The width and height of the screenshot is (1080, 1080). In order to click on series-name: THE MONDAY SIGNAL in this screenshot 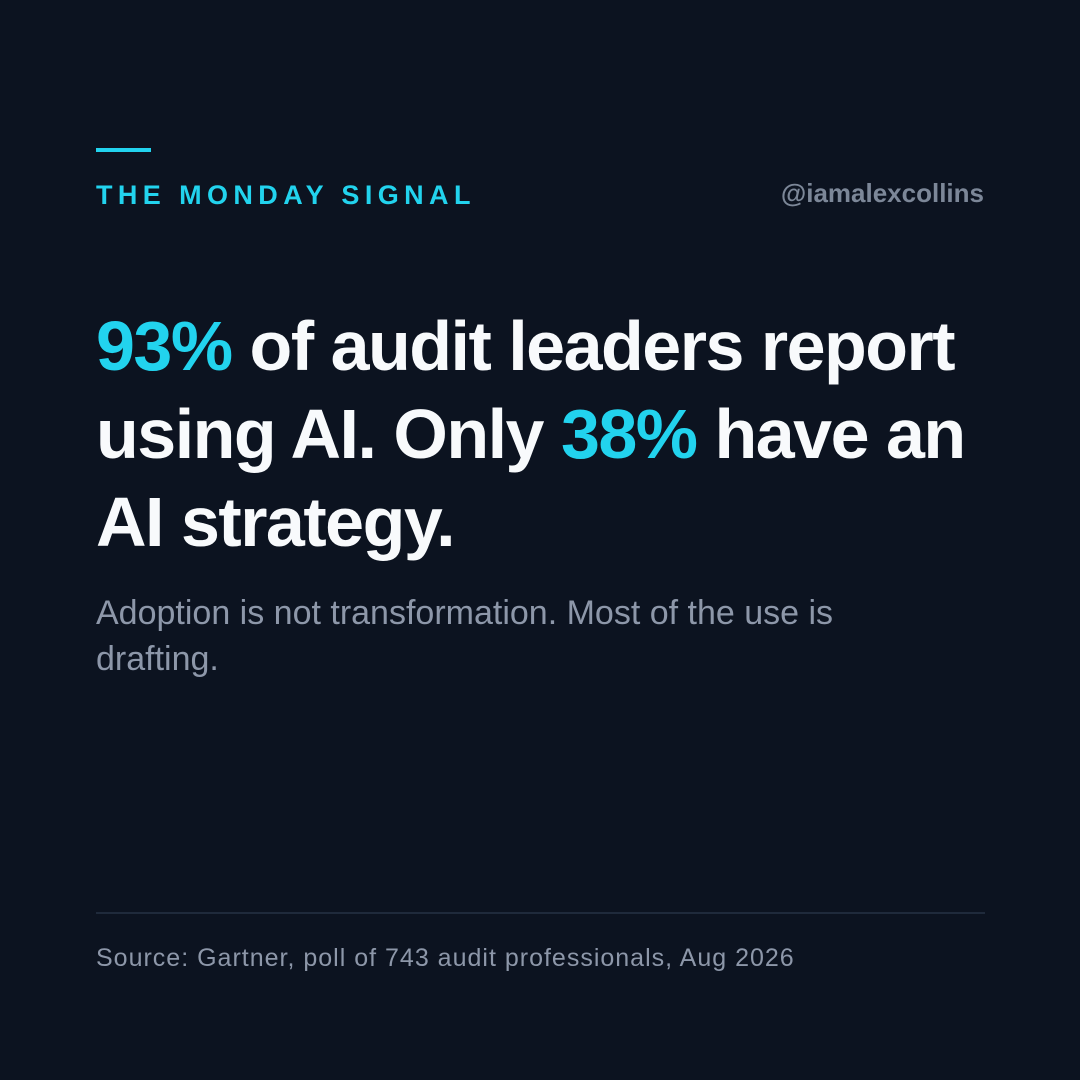, I will do `click(286, 195)`.